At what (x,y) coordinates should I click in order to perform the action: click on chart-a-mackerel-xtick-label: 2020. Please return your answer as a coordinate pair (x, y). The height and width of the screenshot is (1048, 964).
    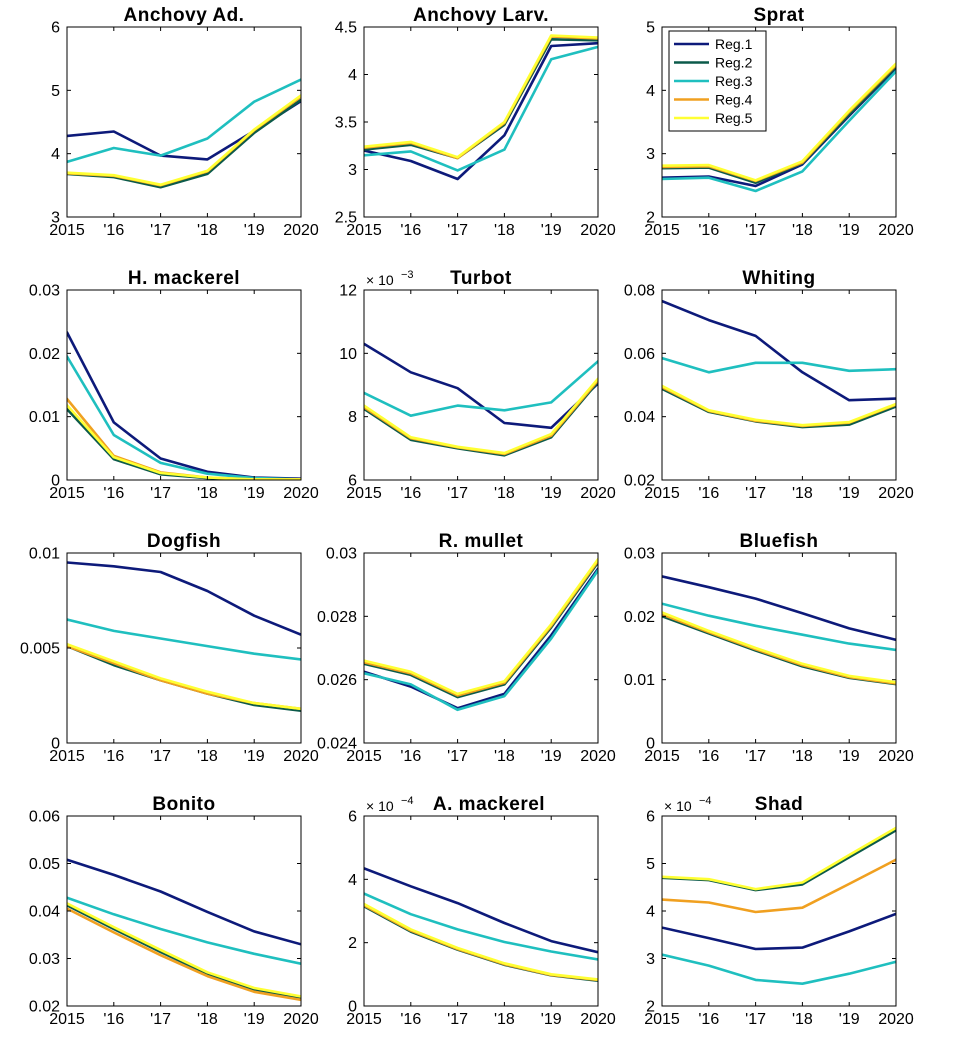
    Looking at the image, I should click on (598, 1019).